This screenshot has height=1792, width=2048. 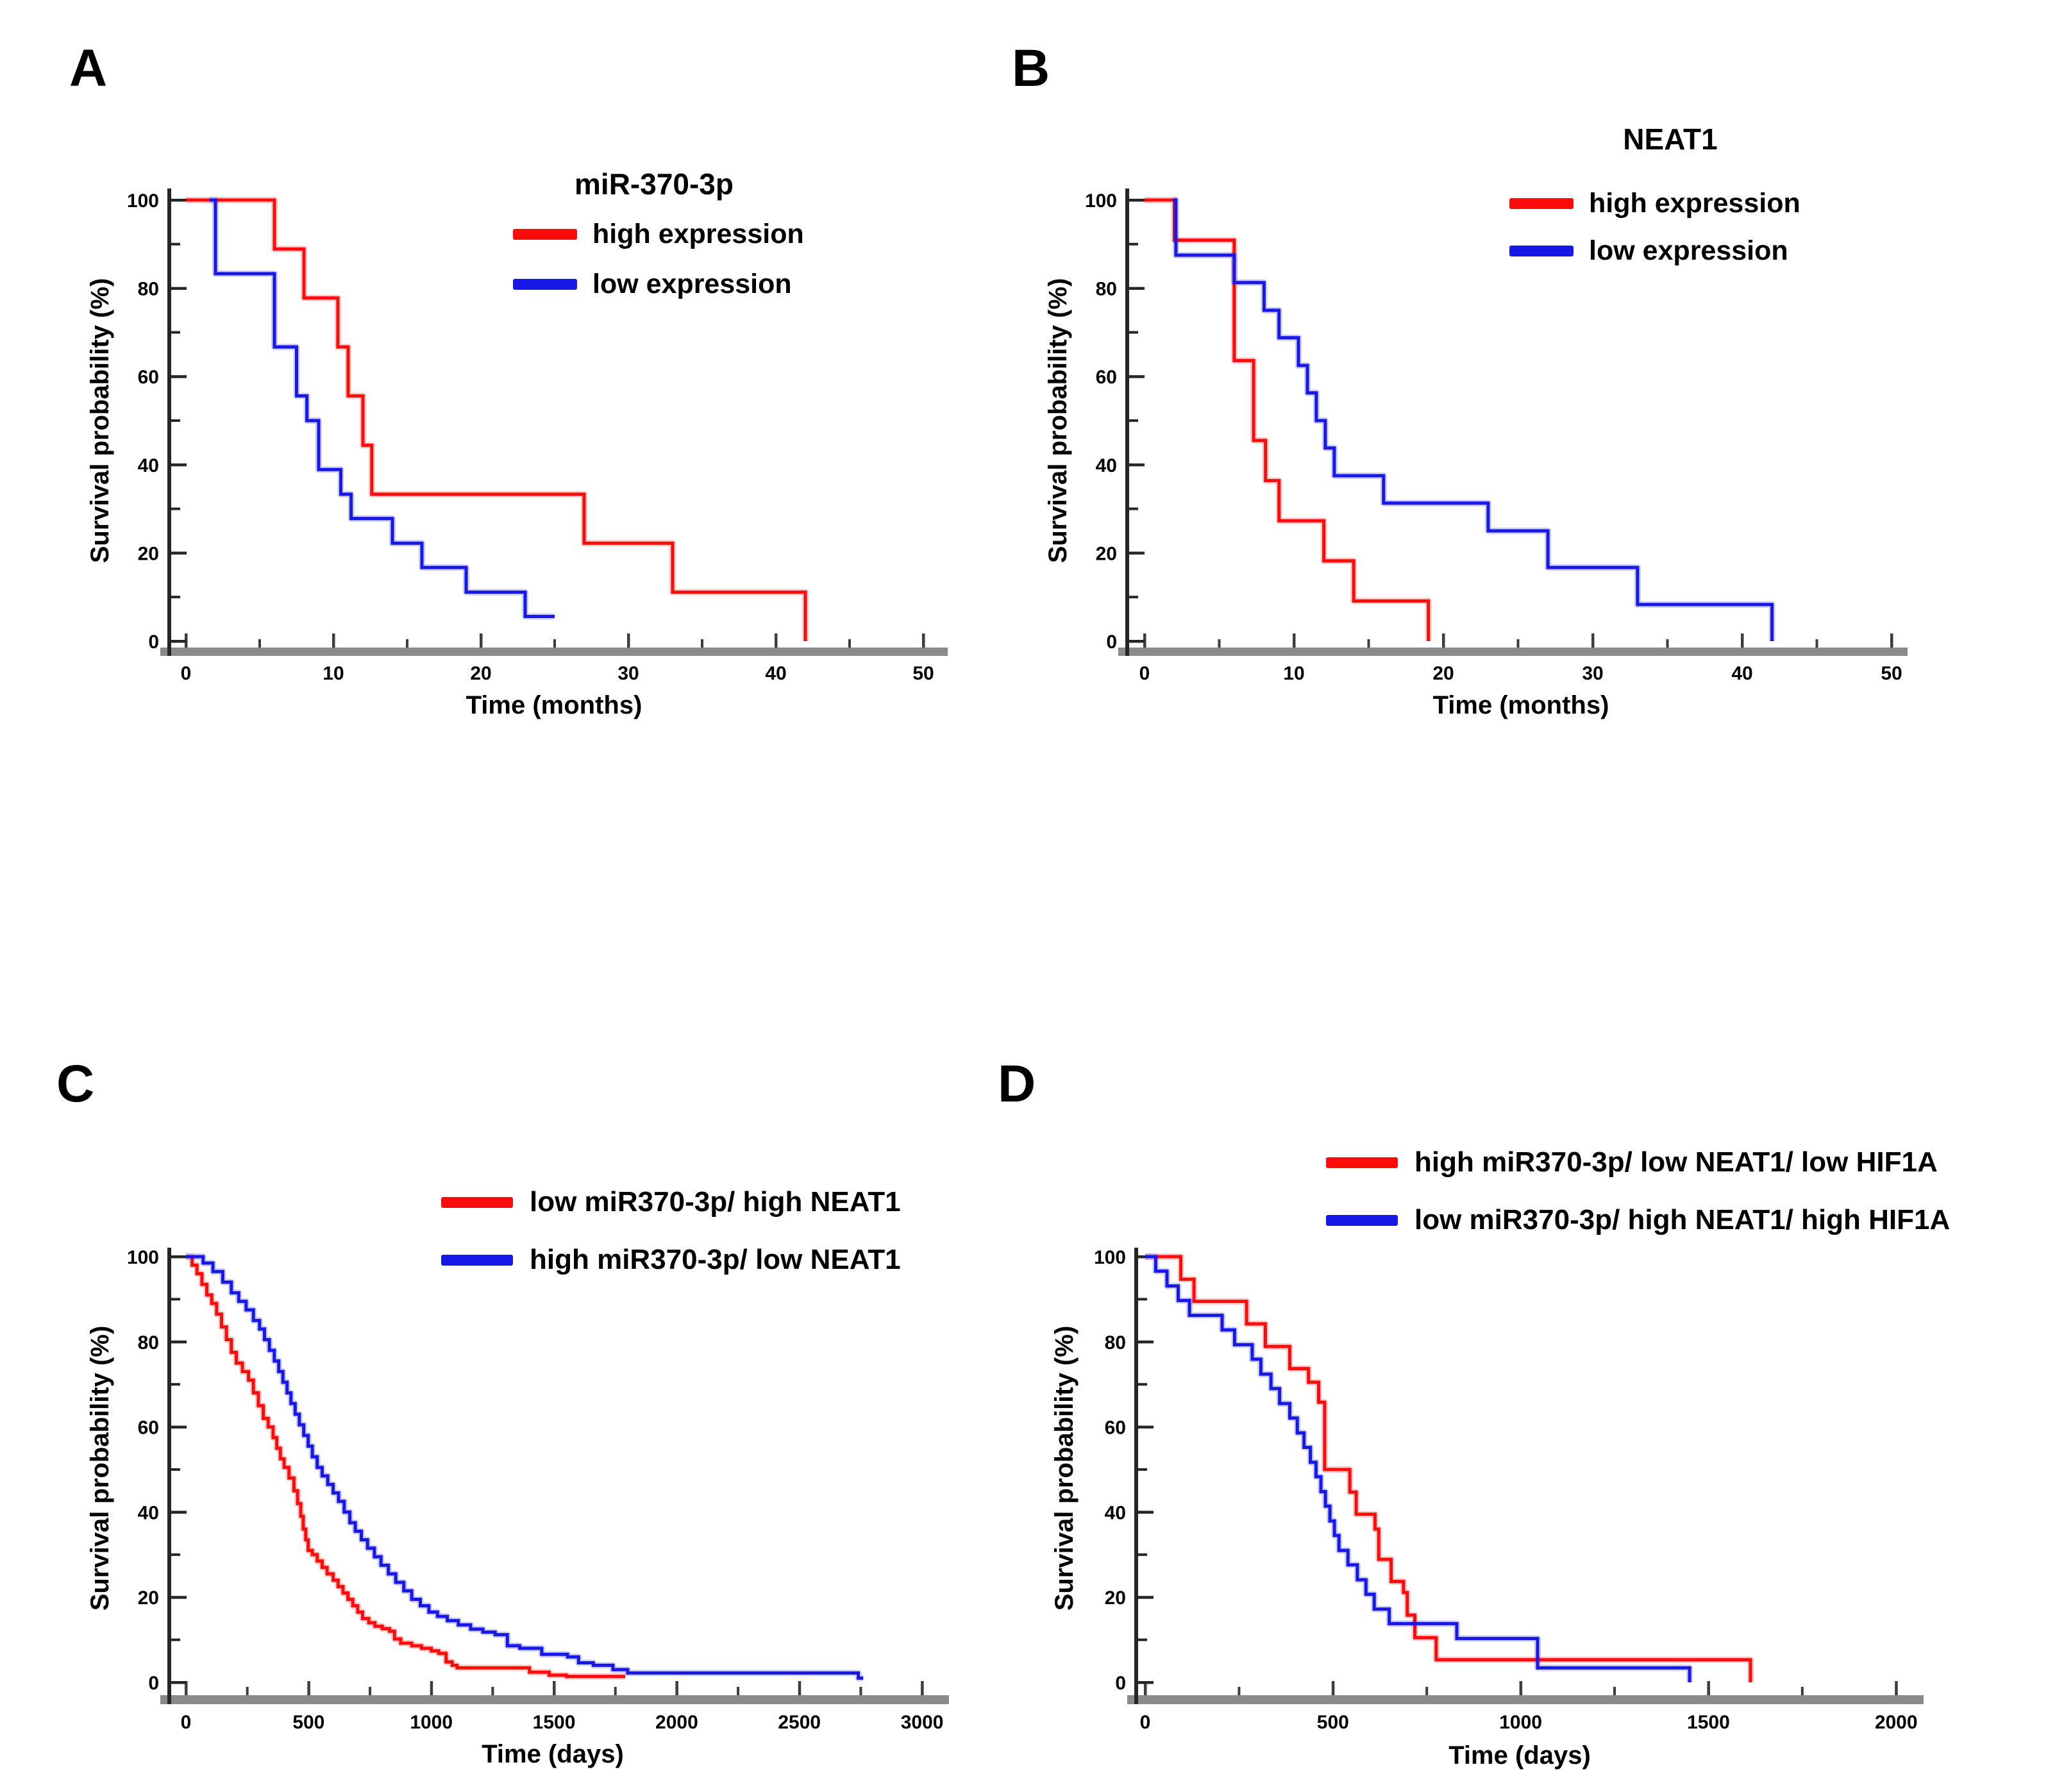 I want to click on panel-label-c: C, so click(x=75, y=1084).